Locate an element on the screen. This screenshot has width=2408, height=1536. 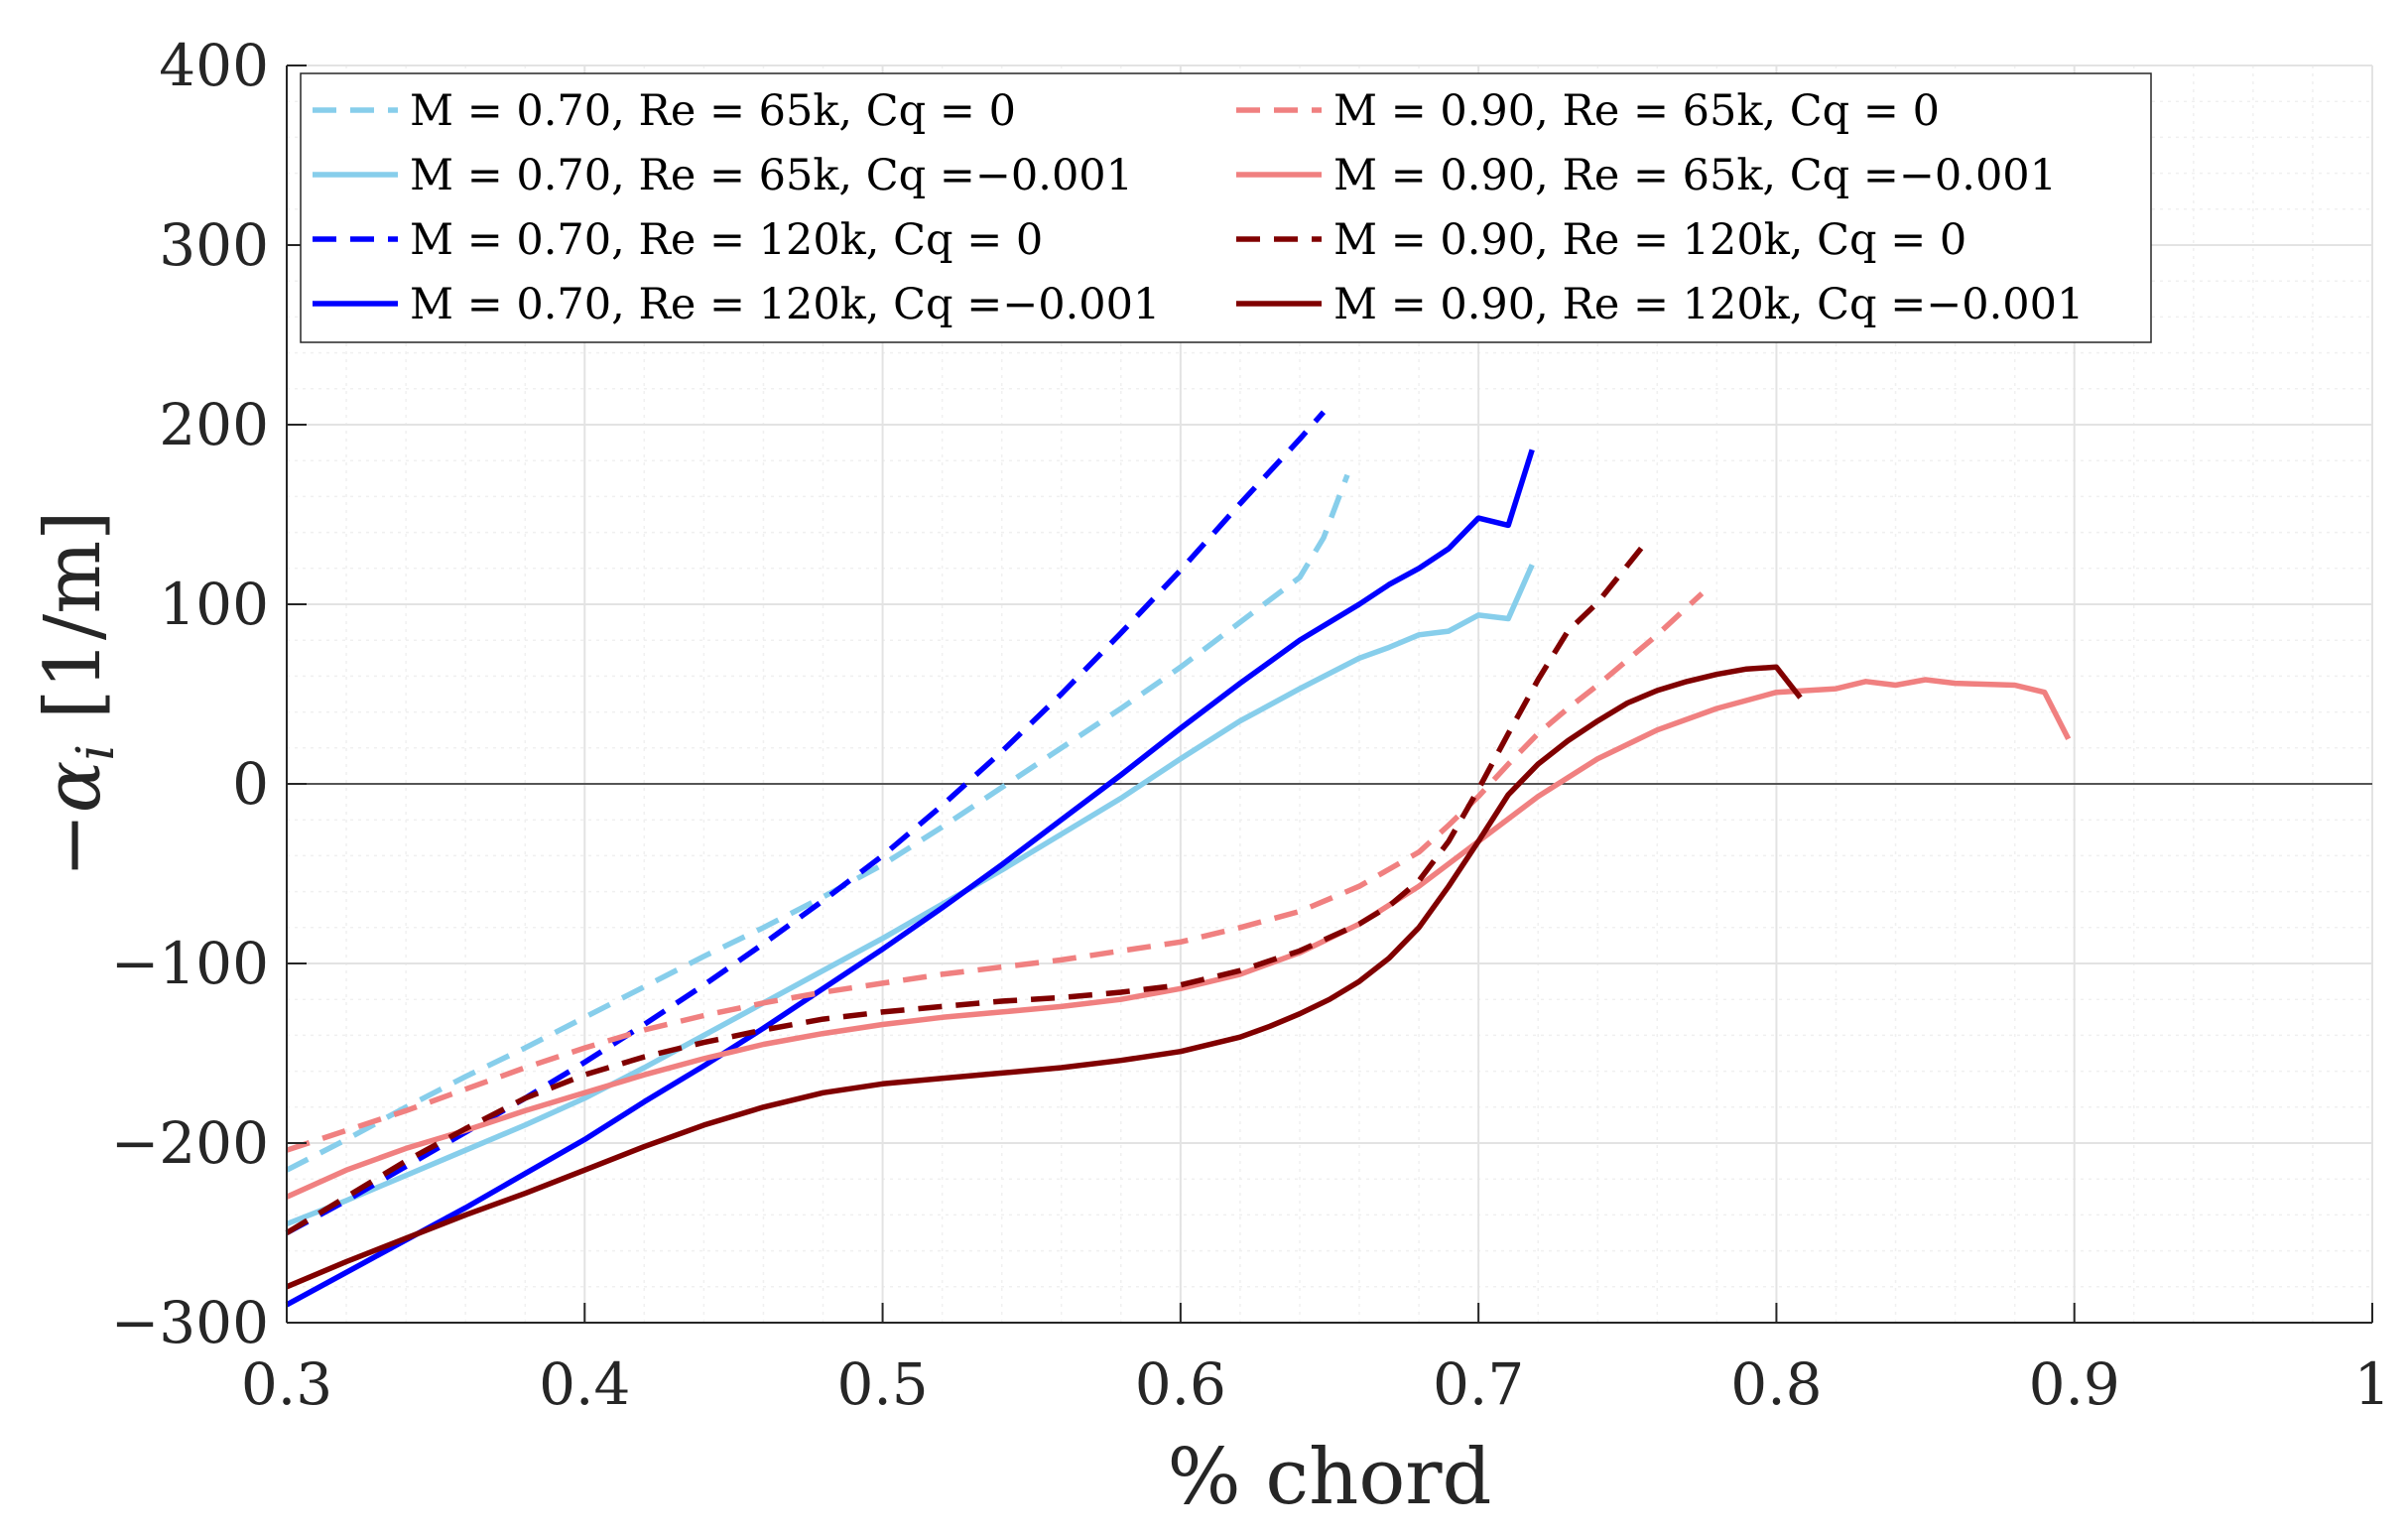
x-tick-label: 0.3 is located at coordinates (286, 1384).